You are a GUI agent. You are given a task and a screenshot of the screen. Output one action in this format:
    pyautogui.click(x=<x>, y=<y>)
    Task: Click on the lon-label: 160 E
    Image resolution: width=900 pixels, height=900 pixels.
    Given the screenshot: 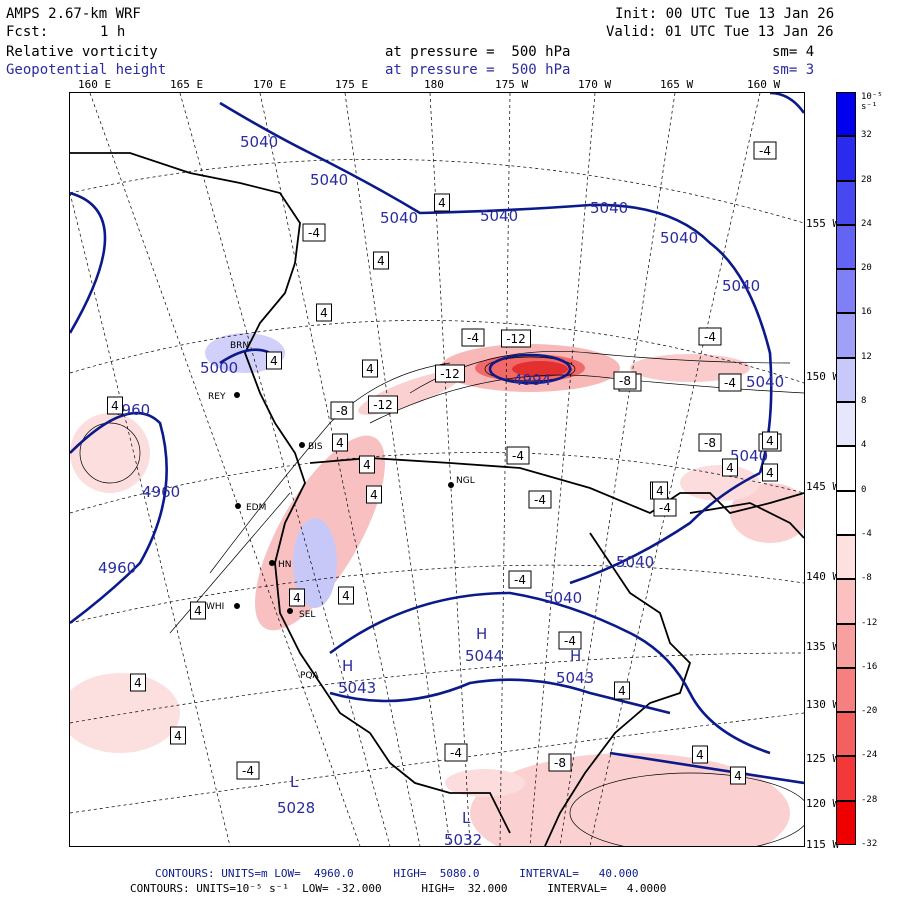 What is the action you would take?
    pyautogui.click(x=95, y=84)
    